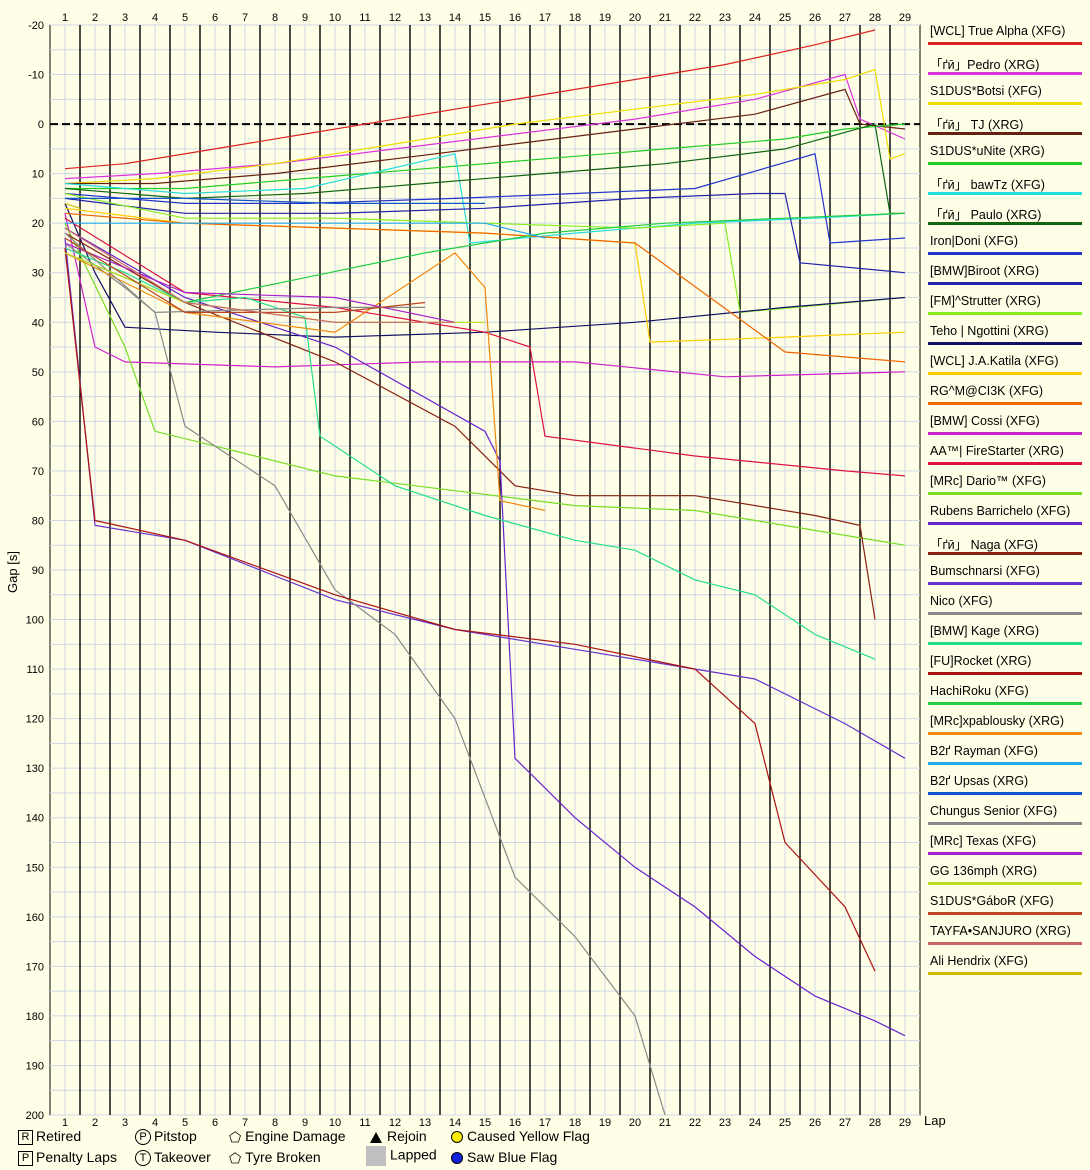  Describe the element at coordinates (485, 1123) in the screenshot. I see `x-tick-label: 15` at that location.